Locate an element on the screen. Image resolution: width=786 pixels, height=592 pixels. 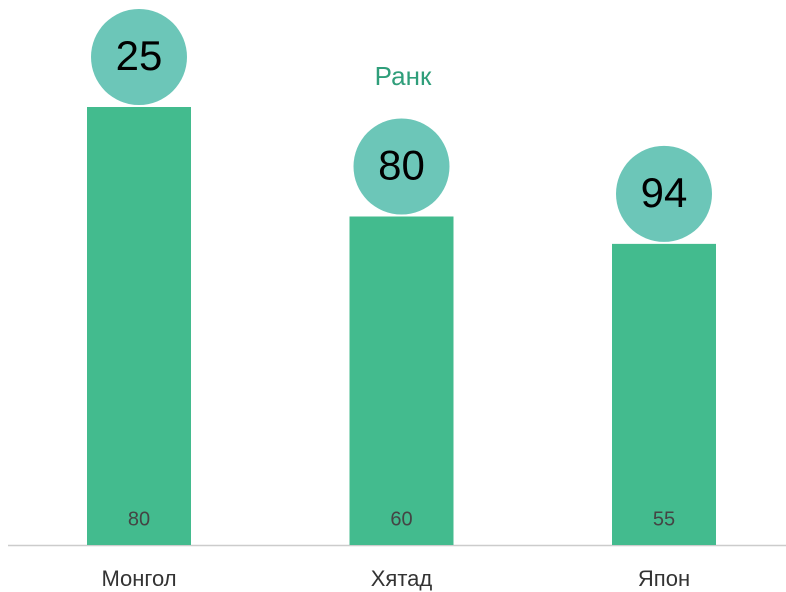
x-tick-label: Хятад is located at coordinates (402, 578).